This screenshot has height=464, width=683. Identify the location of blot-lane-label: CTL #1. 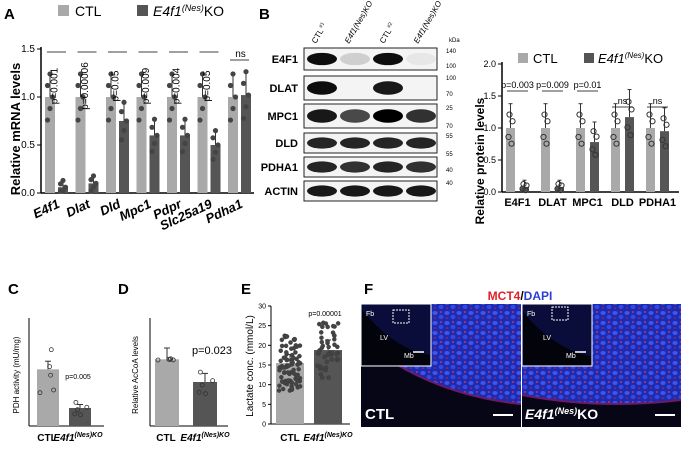
(319, 33).